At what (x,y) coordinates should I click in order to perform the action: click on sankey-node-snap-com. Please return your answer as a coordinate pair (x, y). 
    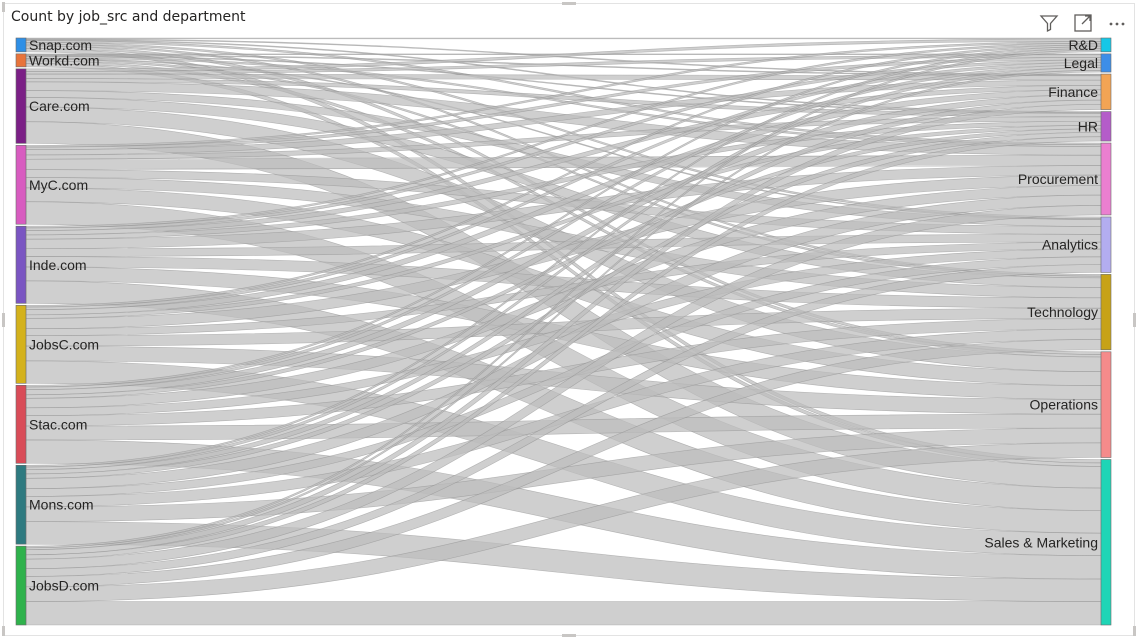
    Looking at the image, I should click on (21, 45).